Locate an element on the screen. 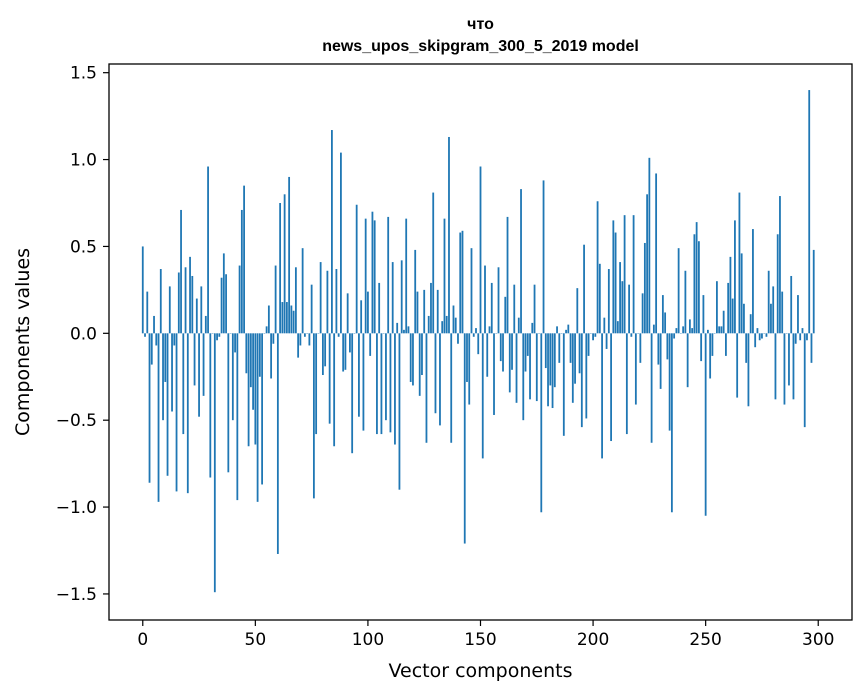 The height and width of the screenshot is (696, 867). y-tick-label: −0.5 is located at coordinates (76, 421).